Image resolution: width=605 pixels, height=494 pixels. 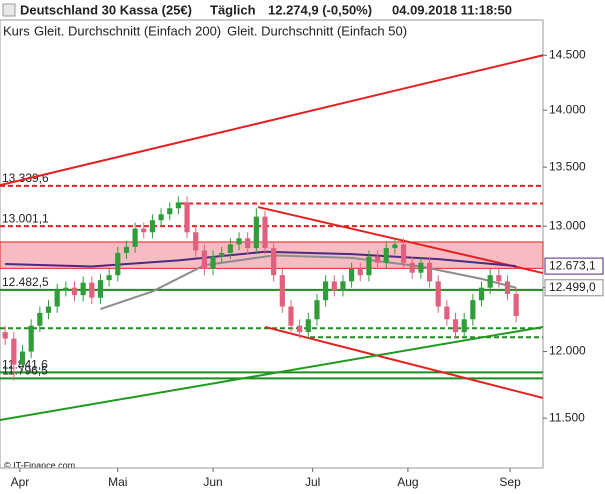 I want to click on x-tick-label: Sep, so click(x=510, y=482).